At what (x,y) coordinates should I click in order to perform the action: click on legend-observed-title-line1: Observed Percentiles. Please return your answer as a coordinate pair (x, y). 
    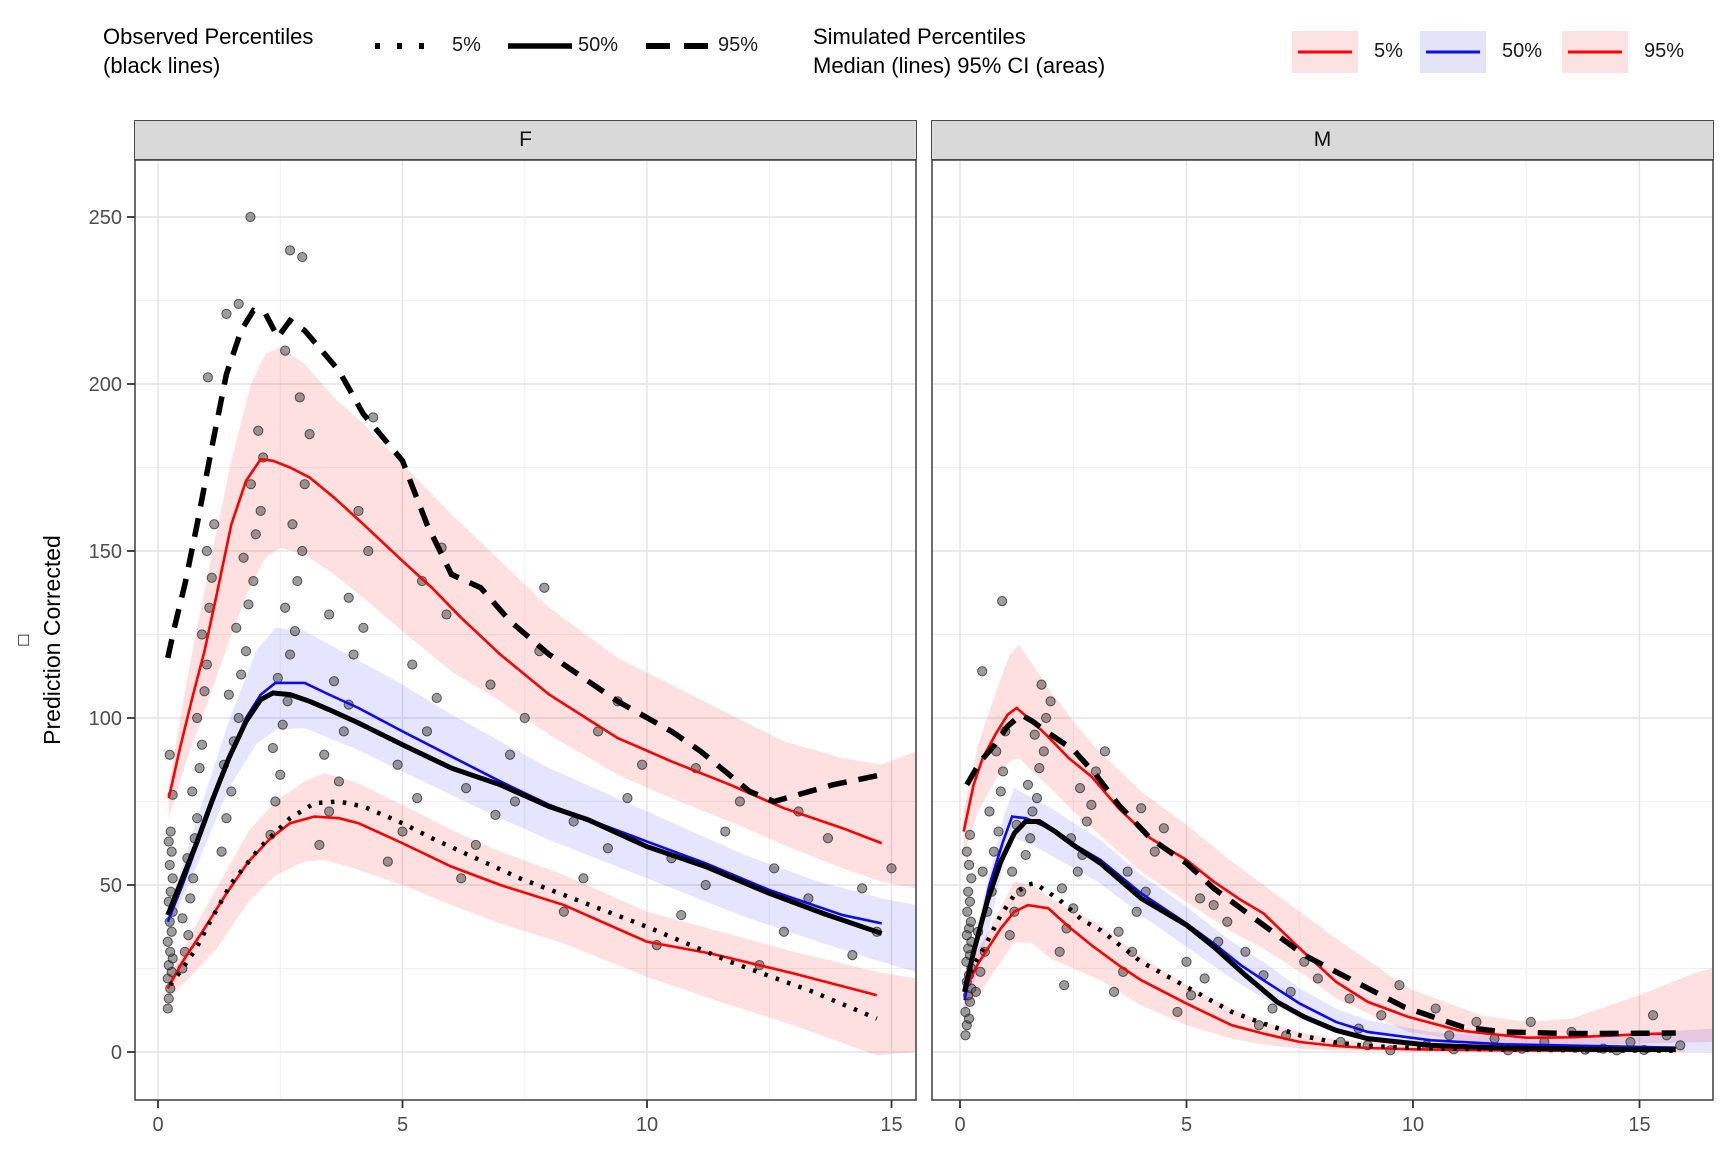
    Looking at the image, I should click on (208, 36).